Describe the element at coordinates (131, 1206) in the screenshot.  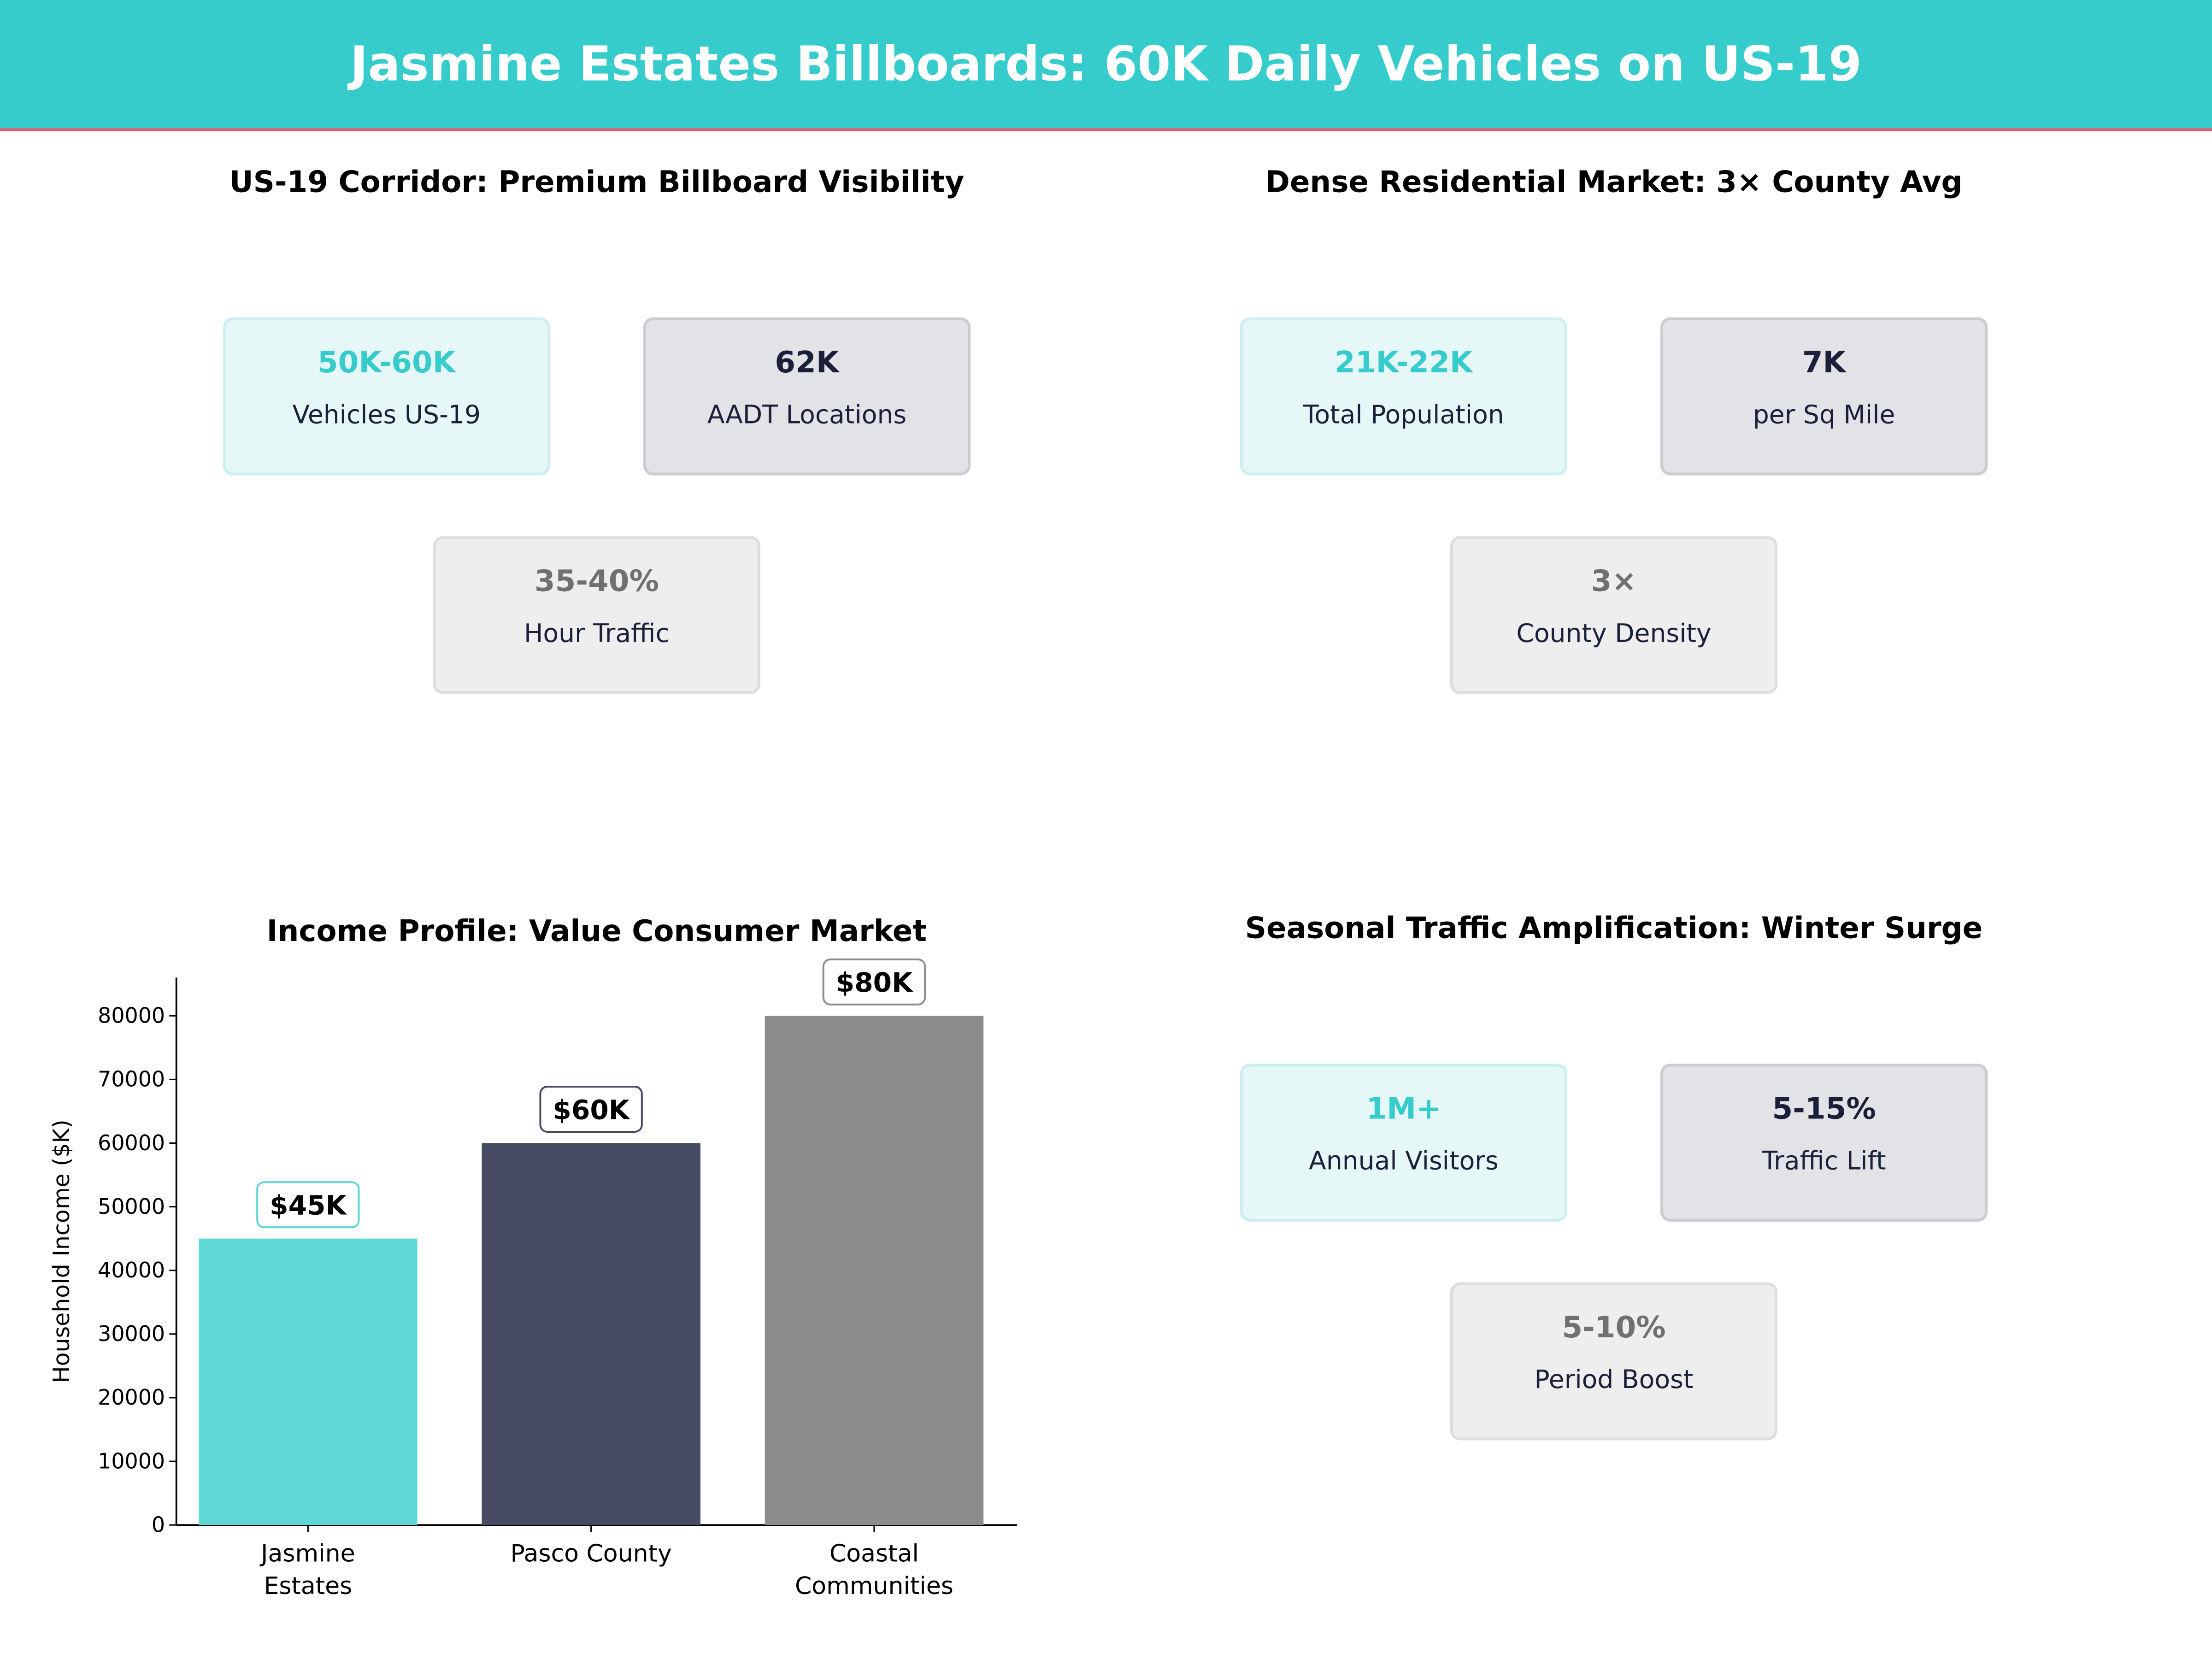
I see `y-tick-label: 50000` at that location.